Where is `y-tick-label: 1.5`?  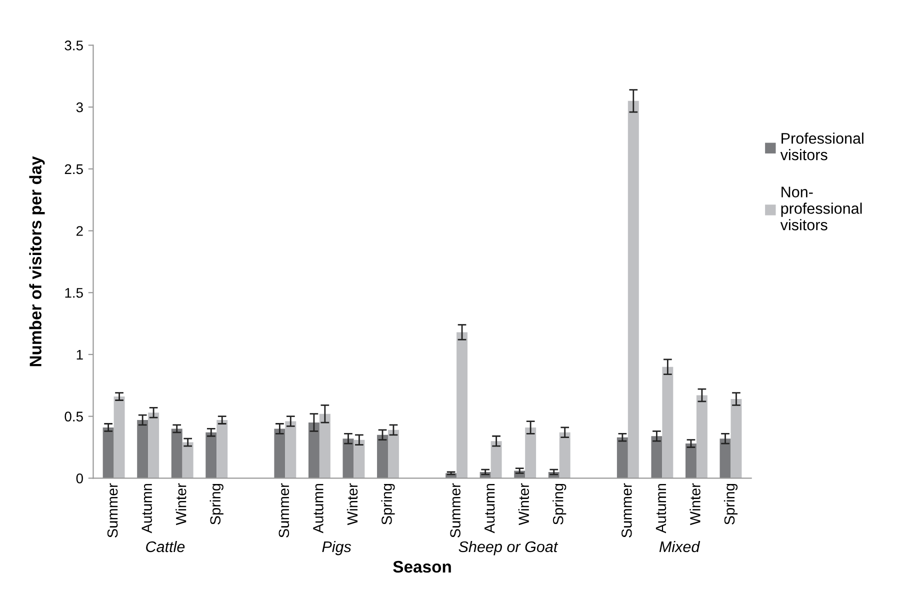 y-tick-label: 1.5 is located at coordinates (74, 293).